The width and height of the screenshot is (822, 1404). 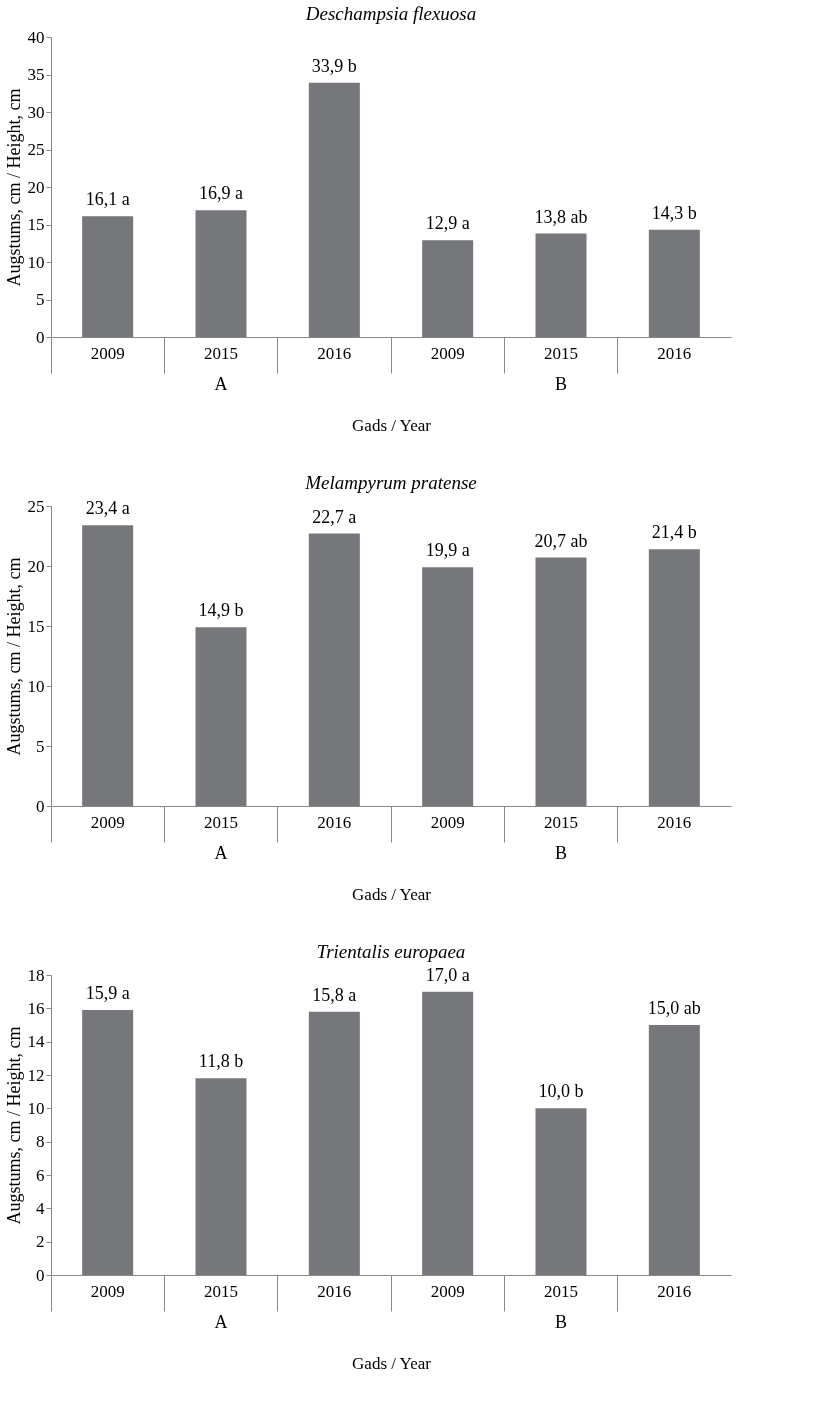 I want to click on data-label: 19,9 a, so click(x=447, y=550).